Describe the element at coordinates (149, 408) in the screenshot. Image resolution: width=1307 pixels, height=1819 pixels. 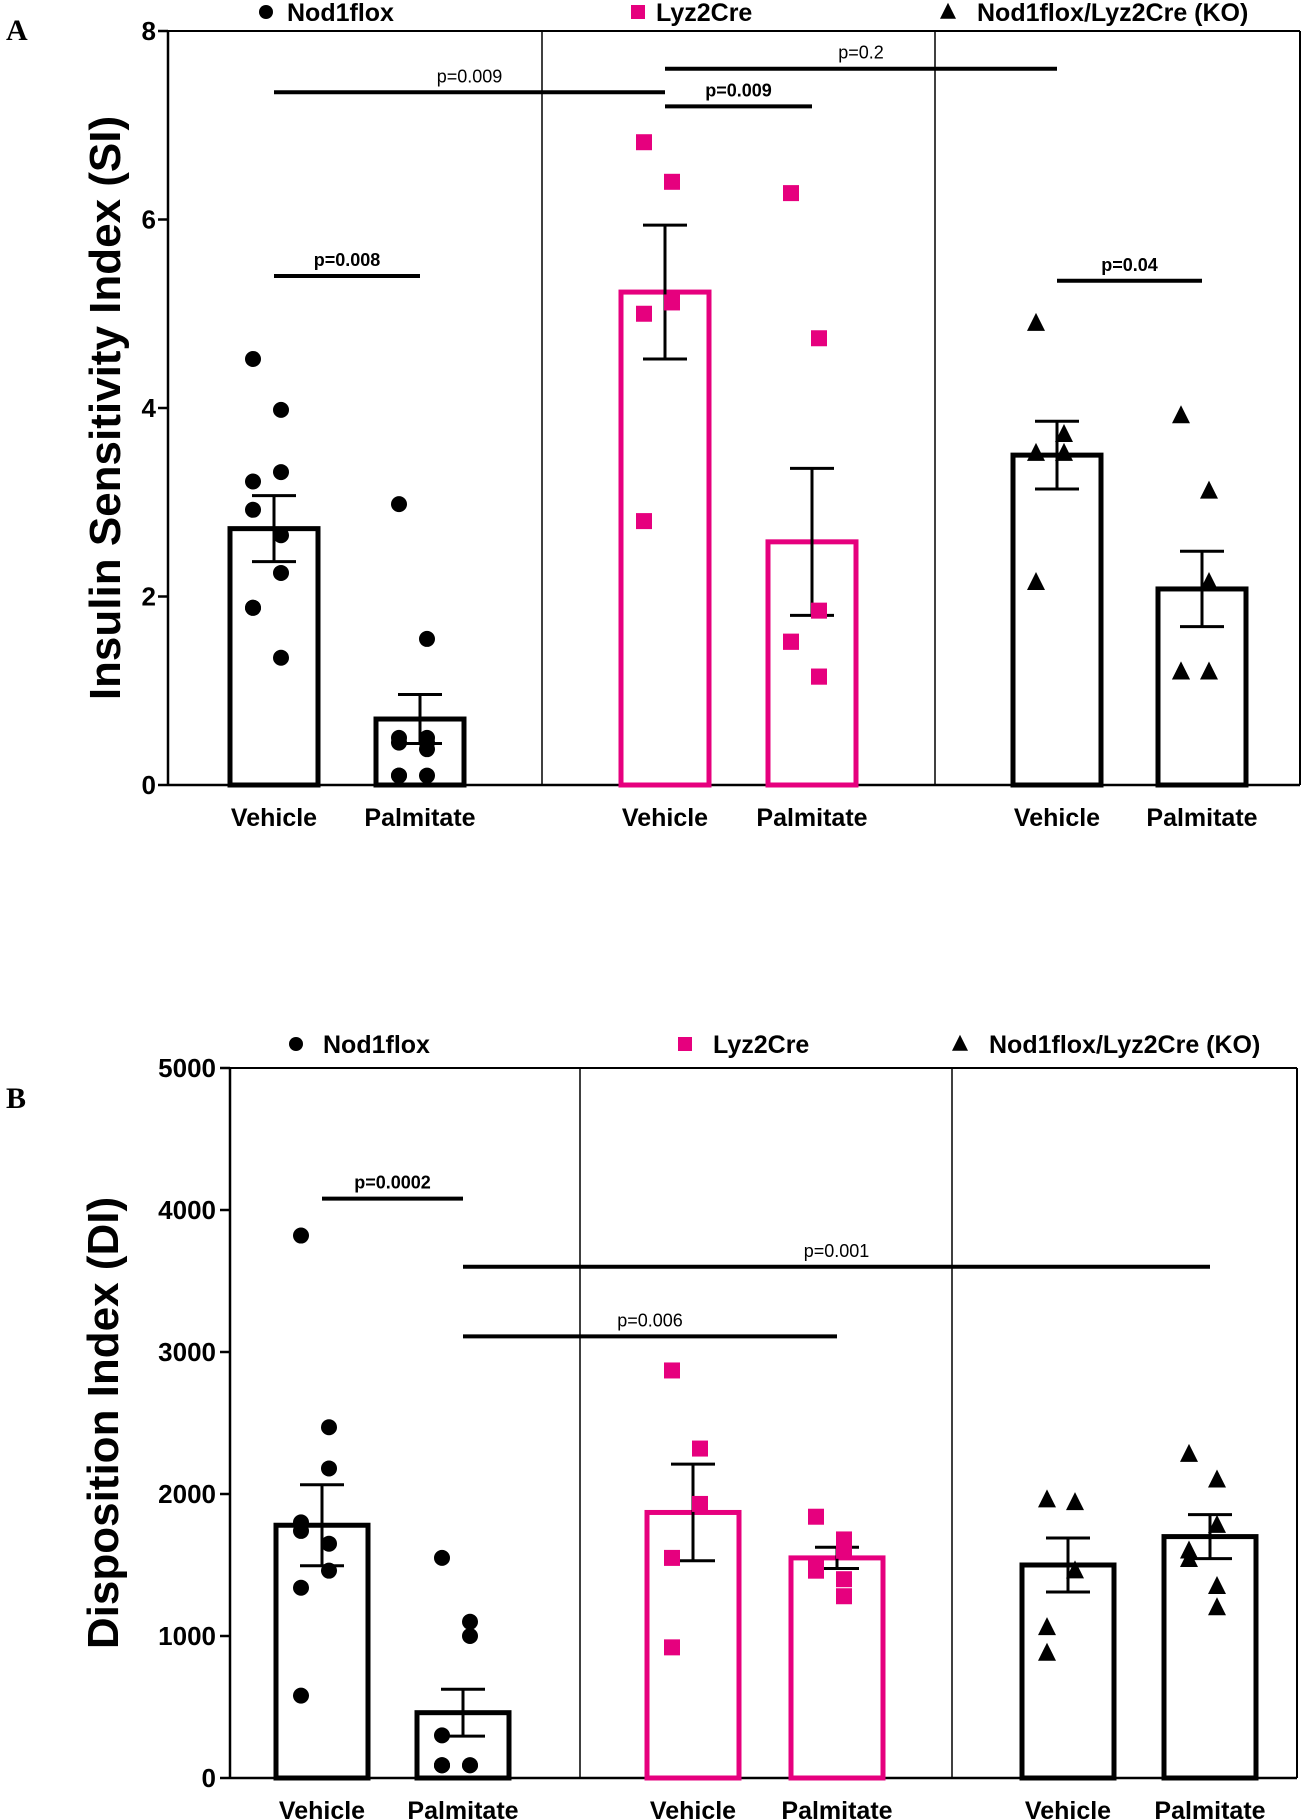
I see `y-tick-label: 4` at that location.